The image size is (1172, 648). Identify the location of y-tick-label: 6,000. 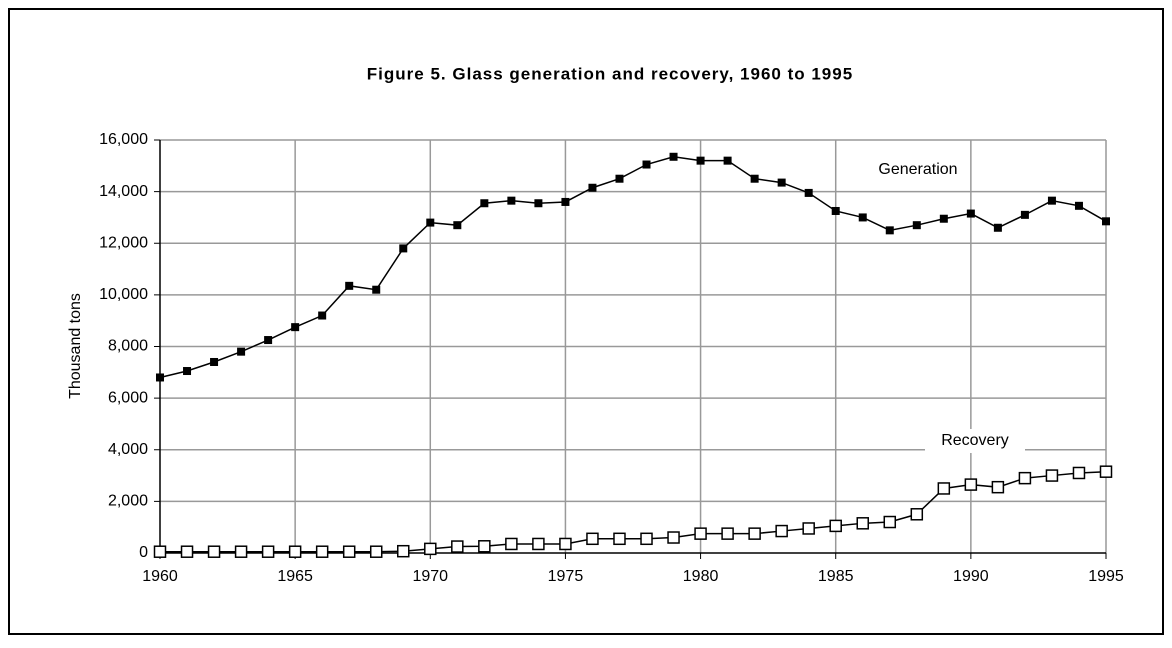
(128, 397).